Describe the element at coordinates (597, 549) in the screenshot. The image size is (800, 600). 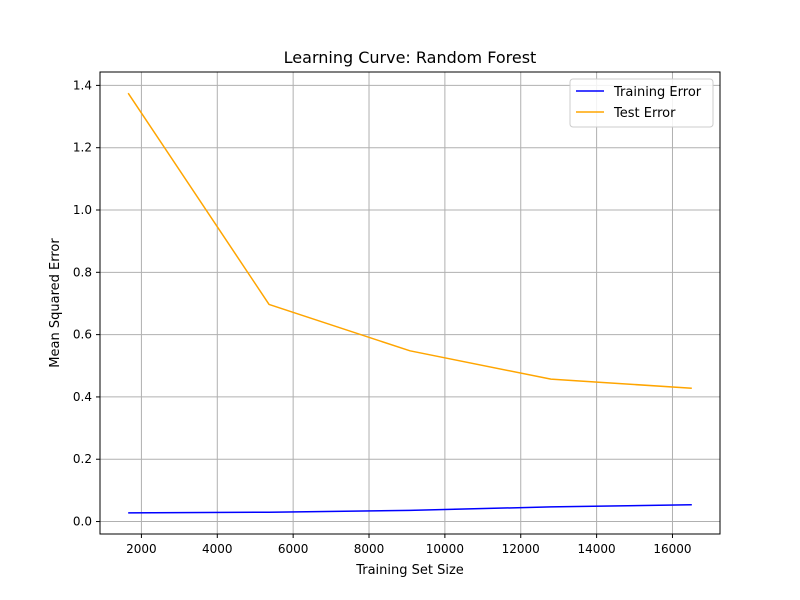
I see `x-tick-label: 14000` at that location.